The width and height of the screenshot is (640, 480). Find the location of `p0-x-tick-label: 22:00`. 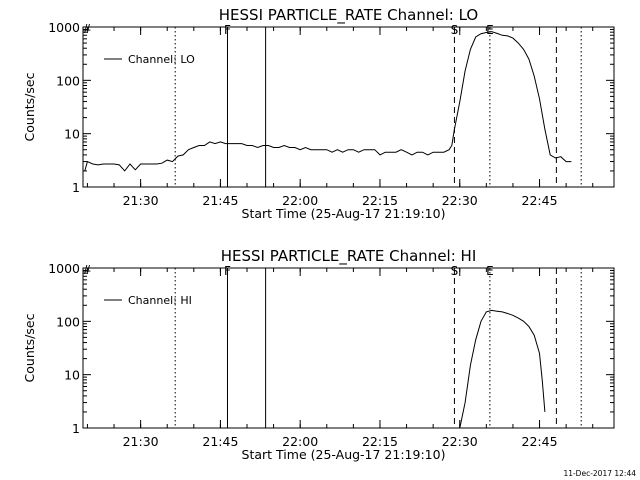

p0-x-tick-label: 22:00 is located at coordinates (300, 200).